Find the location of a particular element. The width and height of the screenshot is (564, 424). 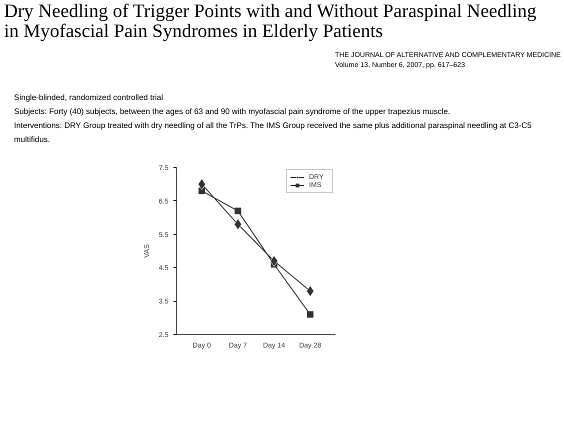

chart-title: Dry Needling of Trigger Points with and Without Paraspinal Needling in Myofascial Pain Syndromes in Elderly Patients is located at coordinates (271, 21).